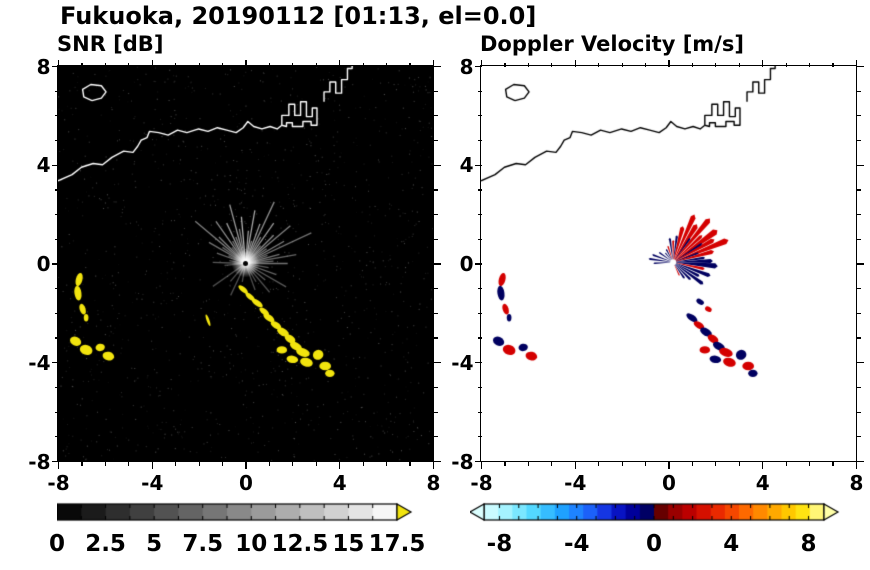  What do you see at coordinates (110, 44) in the screenshot?
I see `snr-panel-title: SNR [dB]` at bounding box center [110, 44].